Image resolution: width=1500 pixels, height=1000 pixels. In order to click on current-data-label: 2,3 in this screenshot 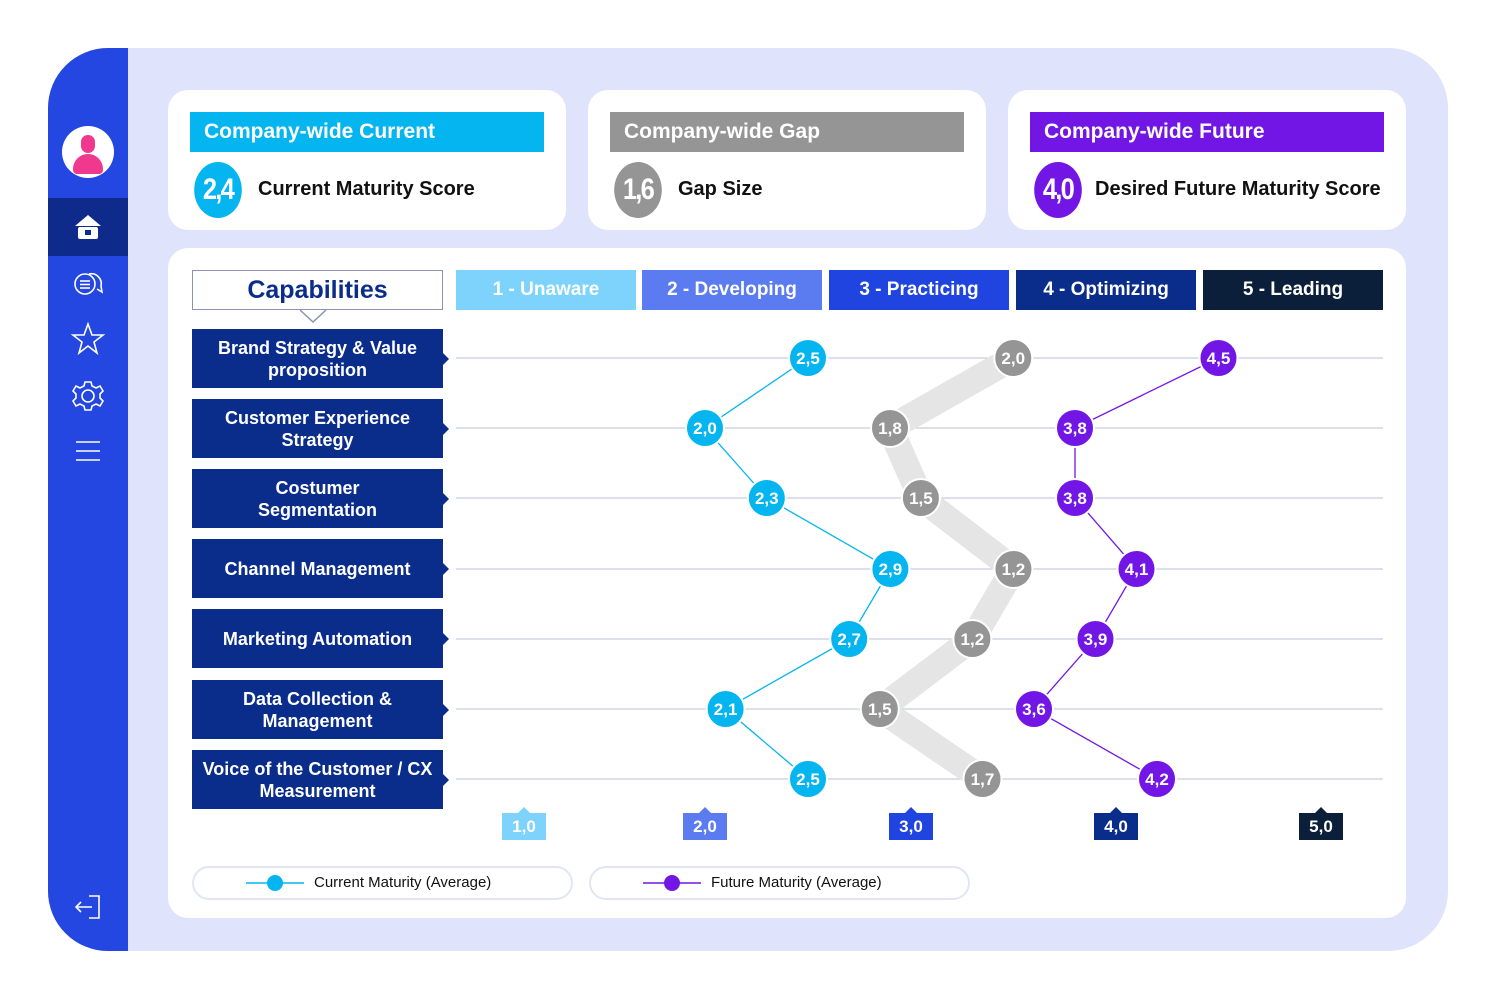, I will do `click(767, 498)`.